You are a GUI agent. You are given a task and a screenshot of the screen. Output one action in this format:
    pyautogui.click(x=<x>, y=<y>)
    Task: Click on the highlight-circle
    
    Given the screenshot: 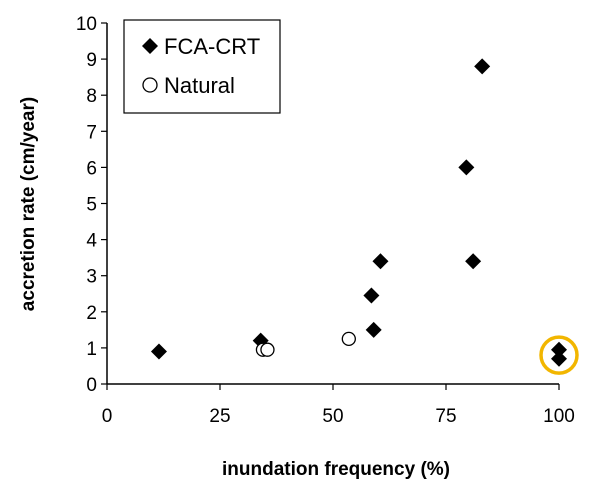 What is the action you would take?
    pyautogui.click(x=559, y=355)
    